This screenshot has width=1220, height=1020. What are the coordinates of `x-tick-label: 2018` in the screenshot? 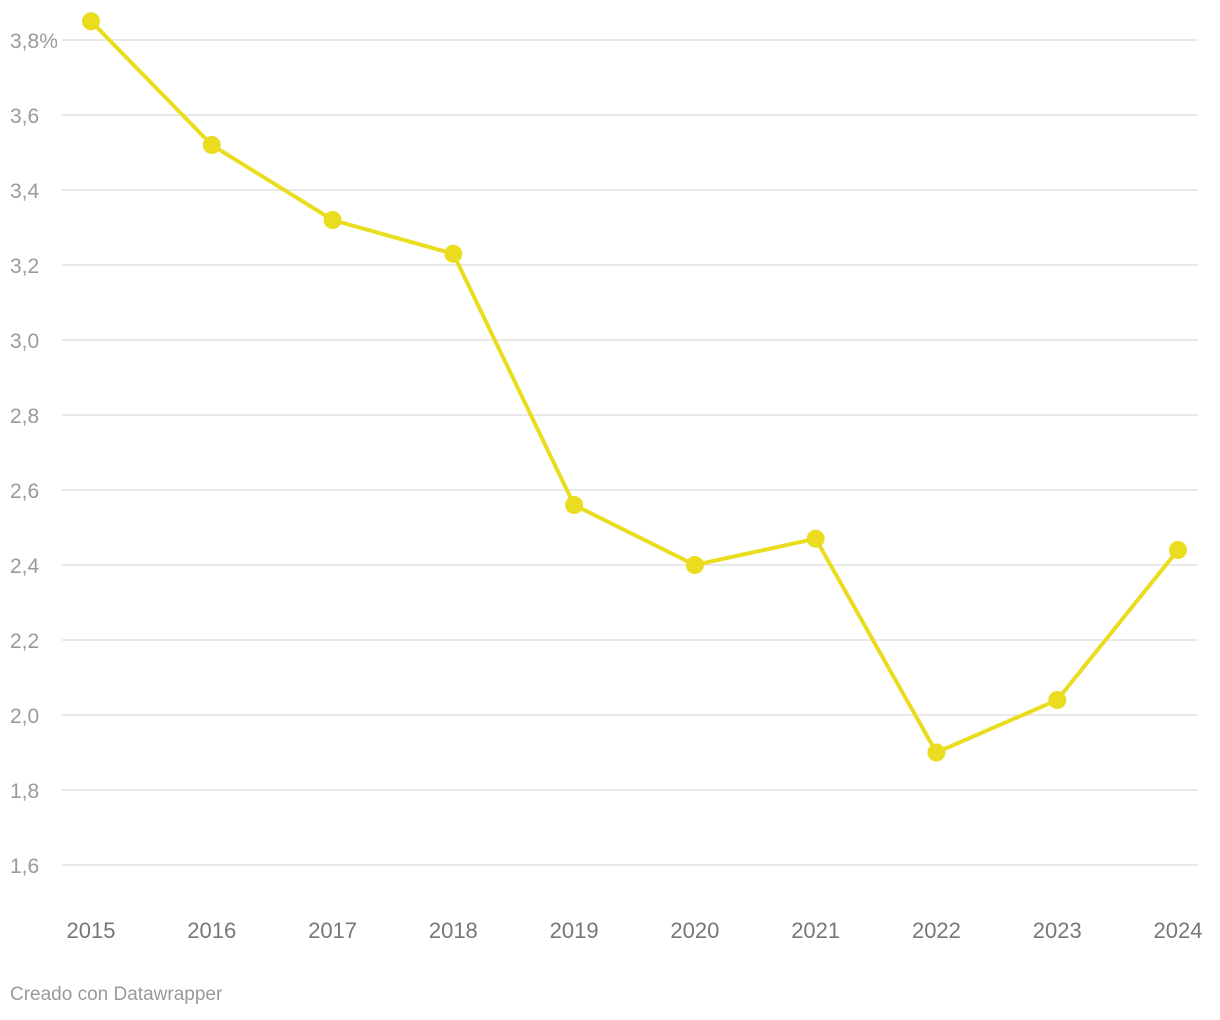 It's located at (453, 930).